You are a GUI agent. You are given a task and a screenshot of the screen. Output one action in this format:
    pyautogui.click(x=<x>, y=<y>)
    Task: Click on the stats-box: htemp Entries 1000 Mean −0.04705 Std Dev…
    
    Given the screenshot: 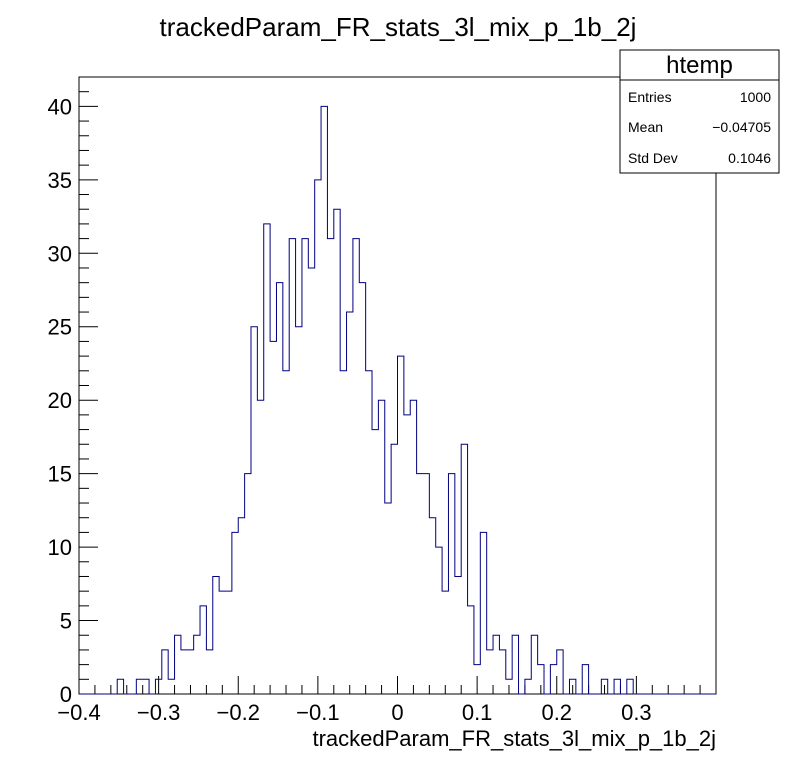 What is the action you would take?
    pyautogui.click(x=699, y=111)
    